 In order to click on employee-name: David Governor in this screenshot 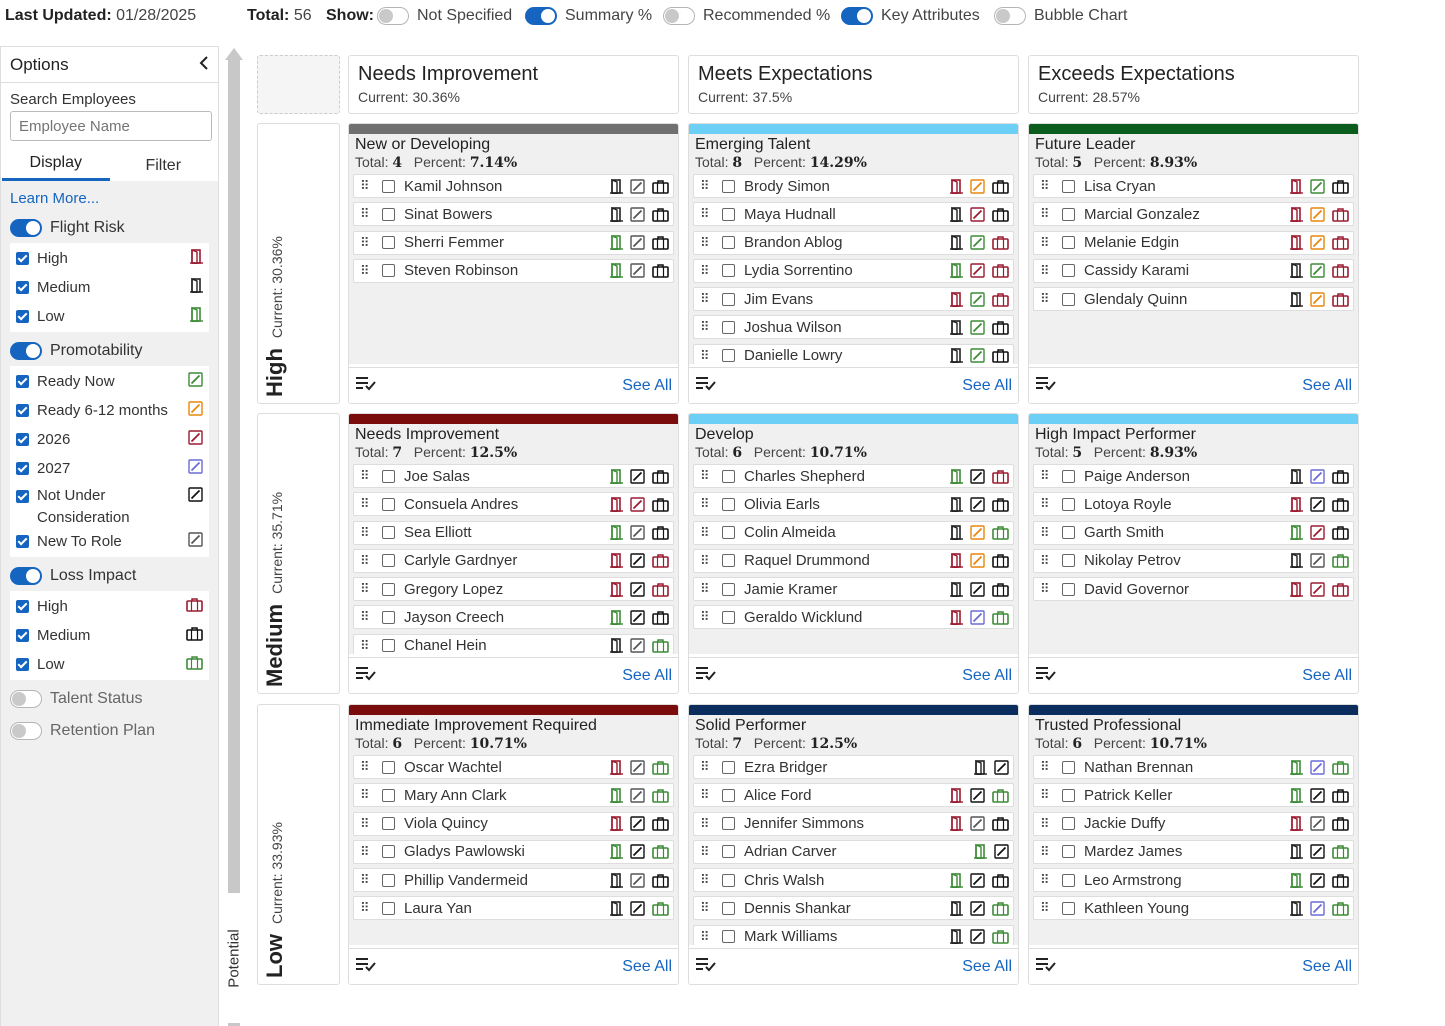, I will do `click(1137, 589)`.